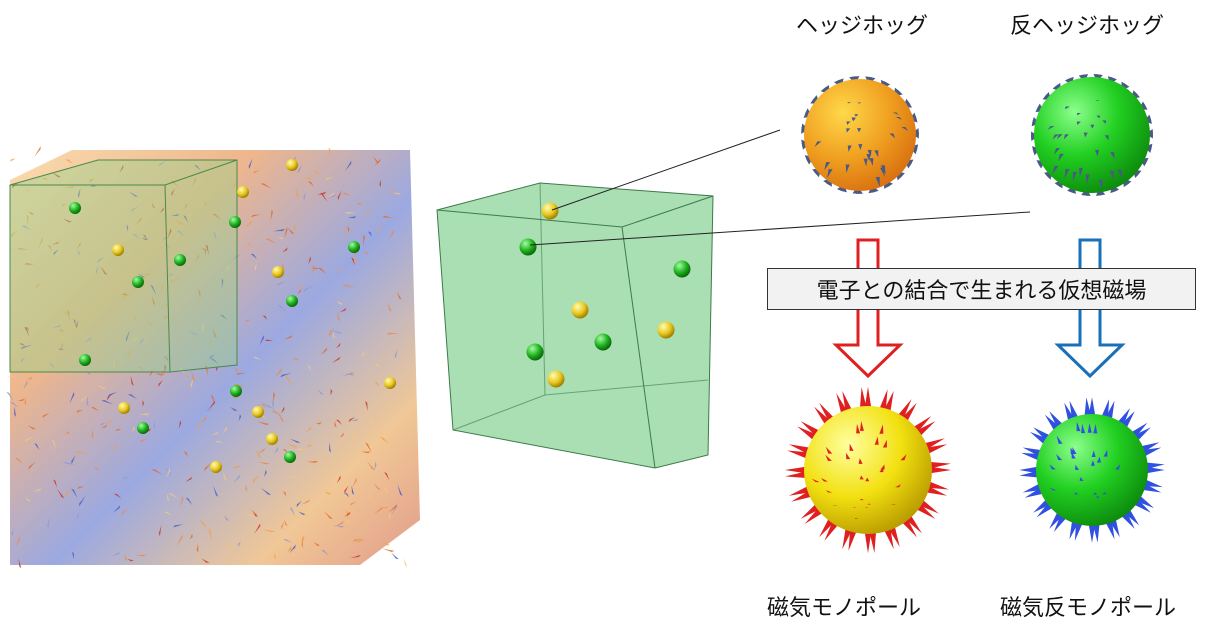 The height and width of the screenshot is (625, 1208). Describe the element at coordinates (868, 470) in the screenshot. I see `monopole-sphere` at that location.